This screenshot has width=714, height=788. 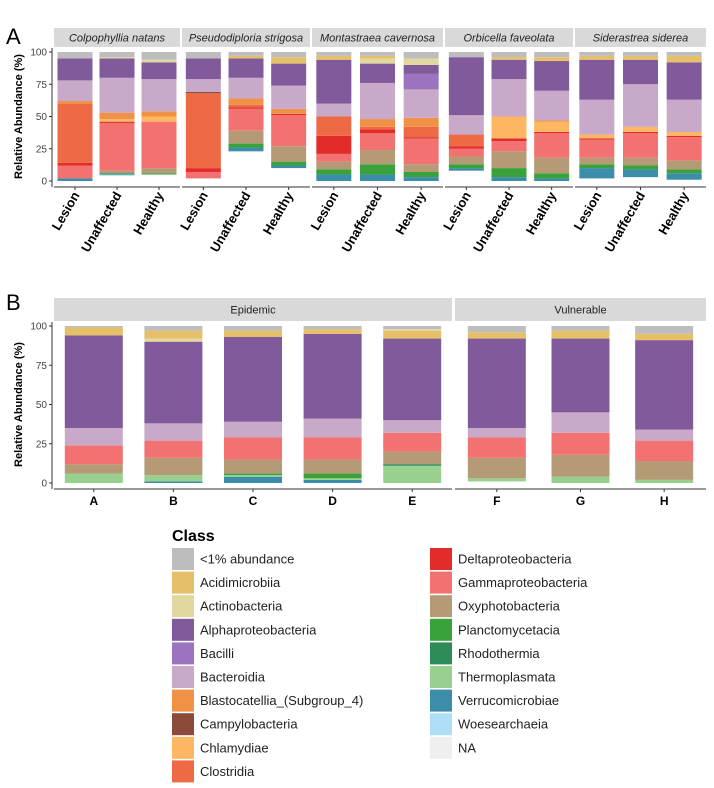 What do you see at coordinates (523, 582) in the screenshot?
I see `legend-label: Gammaproteobacteria` at bounding box center [523, 582].